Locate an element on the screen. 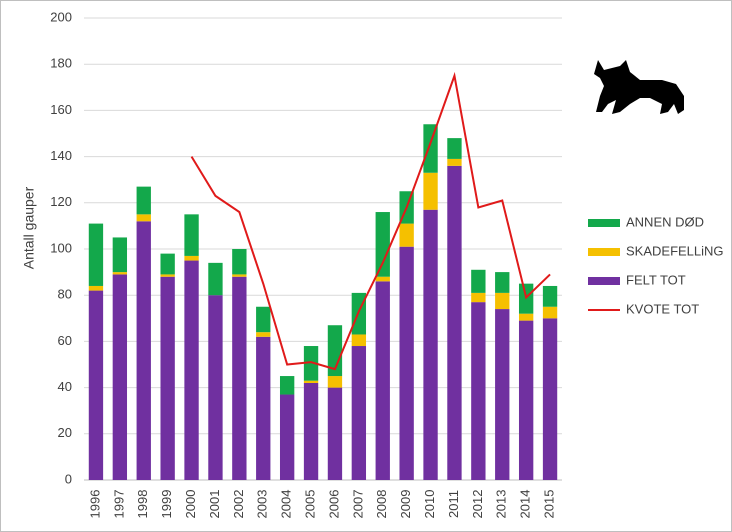  y-tick-label: 80 is located at coordinates (65, 294).